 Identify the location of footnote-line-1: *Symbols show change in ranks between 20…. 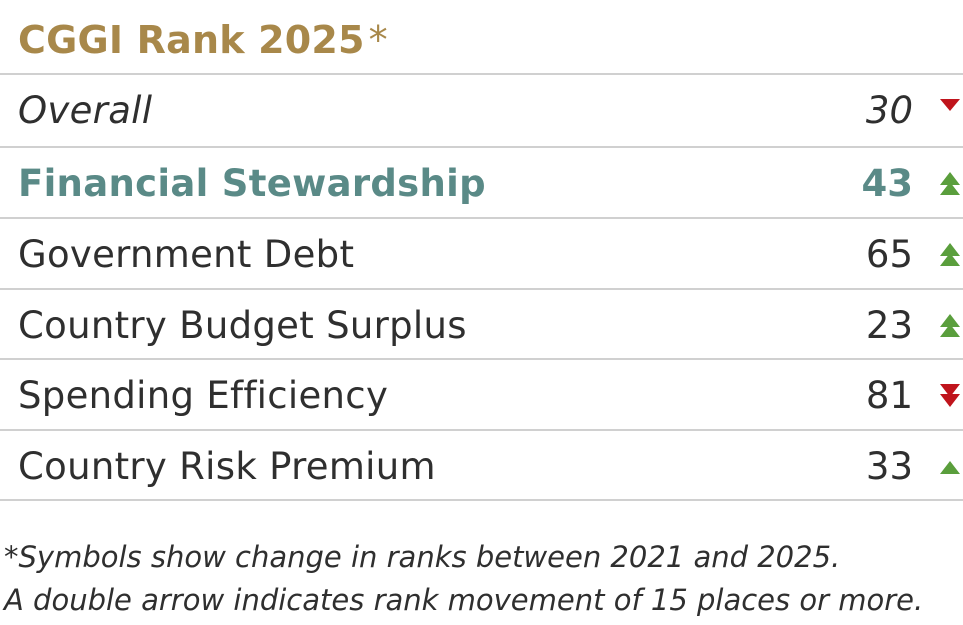
(422, 557).